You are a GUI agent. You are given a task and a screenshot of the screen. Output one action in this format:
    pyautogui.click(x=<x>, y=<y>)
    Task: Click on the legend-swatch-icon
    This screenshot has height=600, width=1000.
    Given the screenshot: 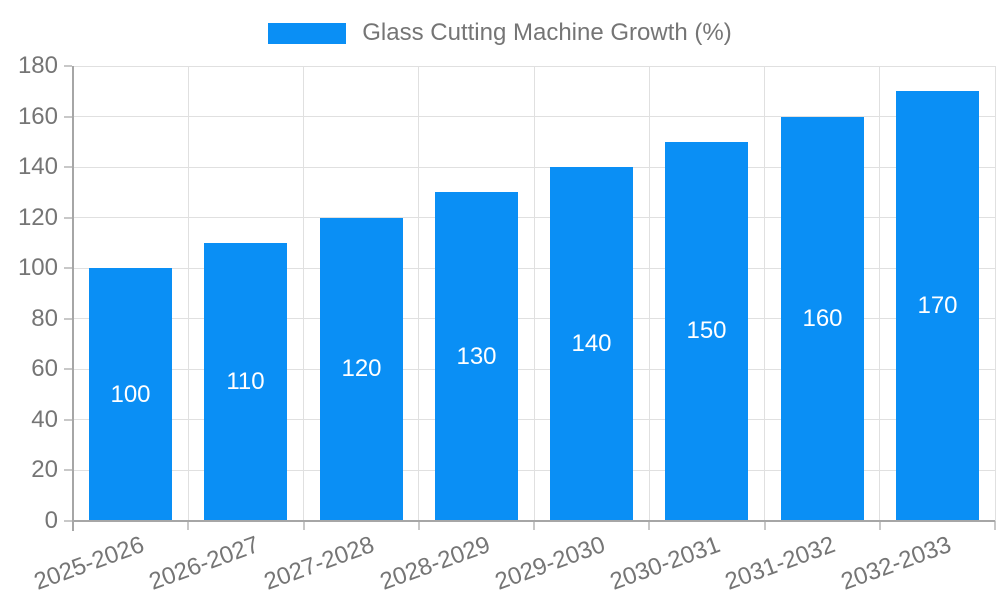 What is the action you would take?
    pyautogui.click(x=307, y=33)
    